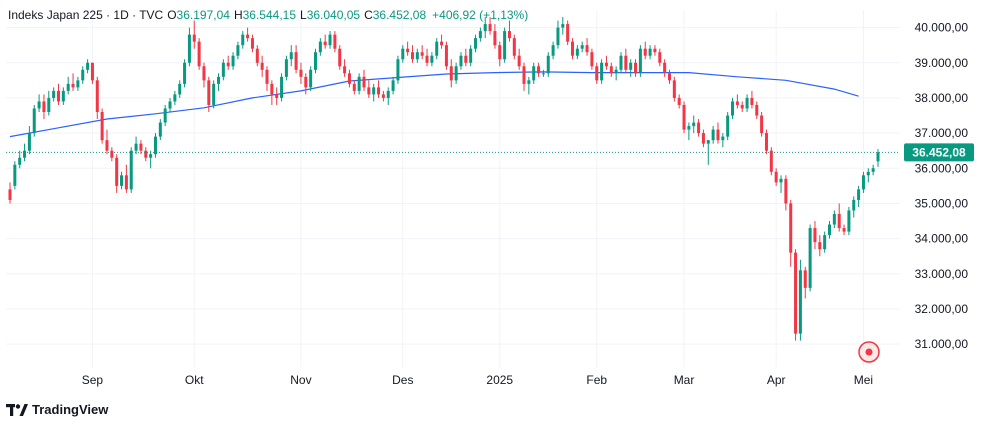 The height and width of the screenshot is (423, 985). What do you see at coordinates (368, 15) in the screenshot?
I see `close-label: C` at bounding box center [368, 15].